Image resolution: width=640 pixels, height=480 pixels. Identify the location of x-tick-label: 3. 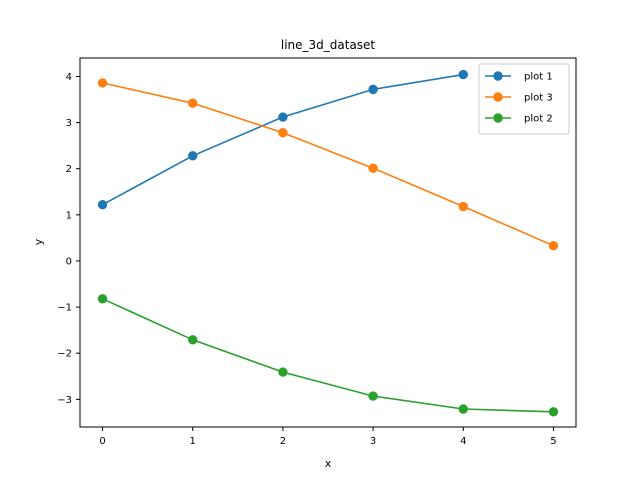
(373, 441).